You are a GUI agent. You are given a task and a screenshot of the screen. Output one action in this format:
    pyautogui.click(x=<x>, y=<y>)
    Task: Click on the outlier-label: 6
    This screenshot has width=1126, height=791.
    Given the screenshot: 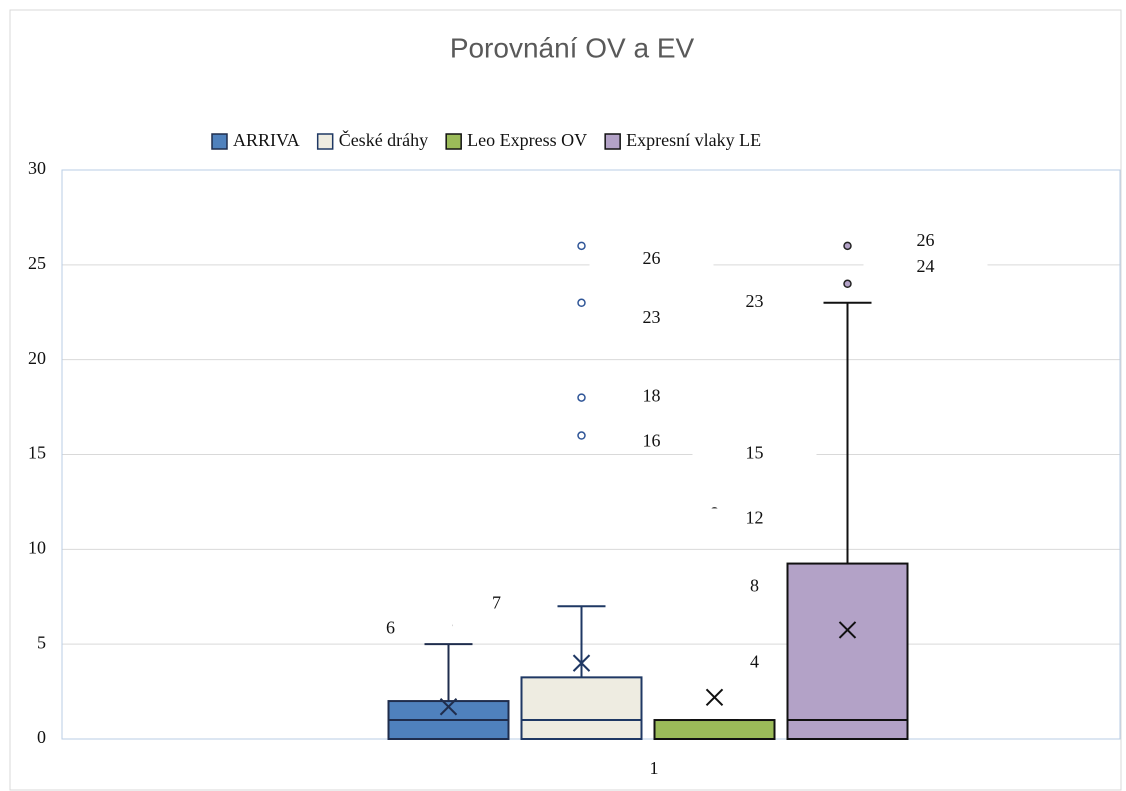 What is the action you would take?
    pyautogui.click(x=390, y=627)
    